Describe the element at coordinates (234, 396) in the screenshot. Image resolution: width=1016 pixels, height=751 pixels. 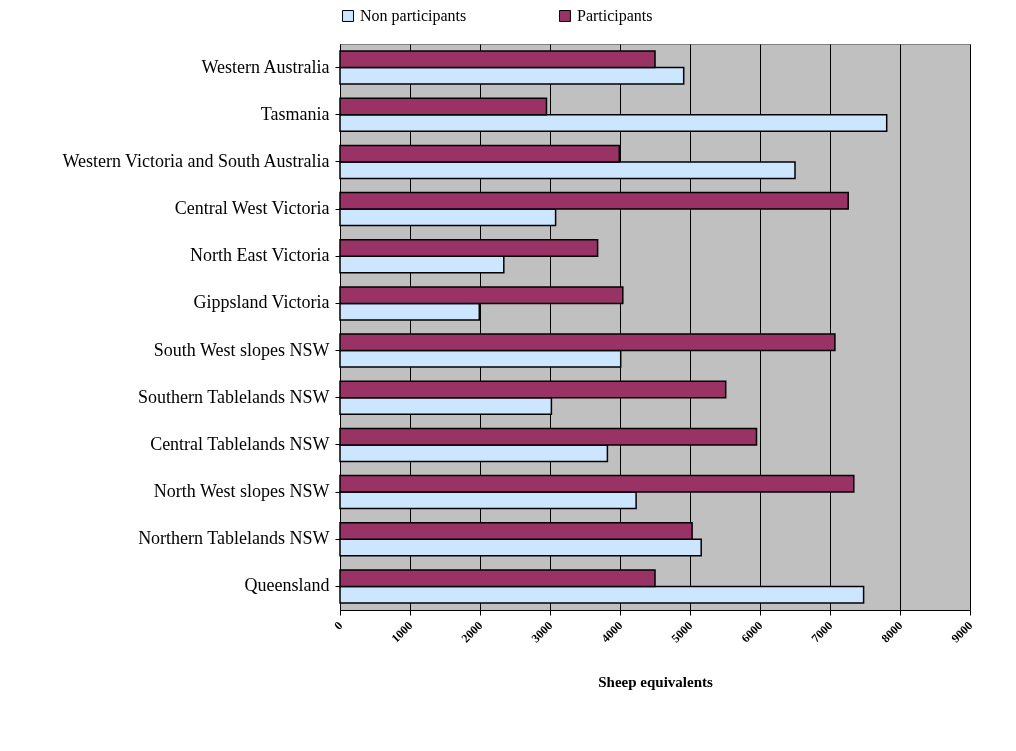
I see `y-tick-label: Southern Tablelands NSW` at that location.